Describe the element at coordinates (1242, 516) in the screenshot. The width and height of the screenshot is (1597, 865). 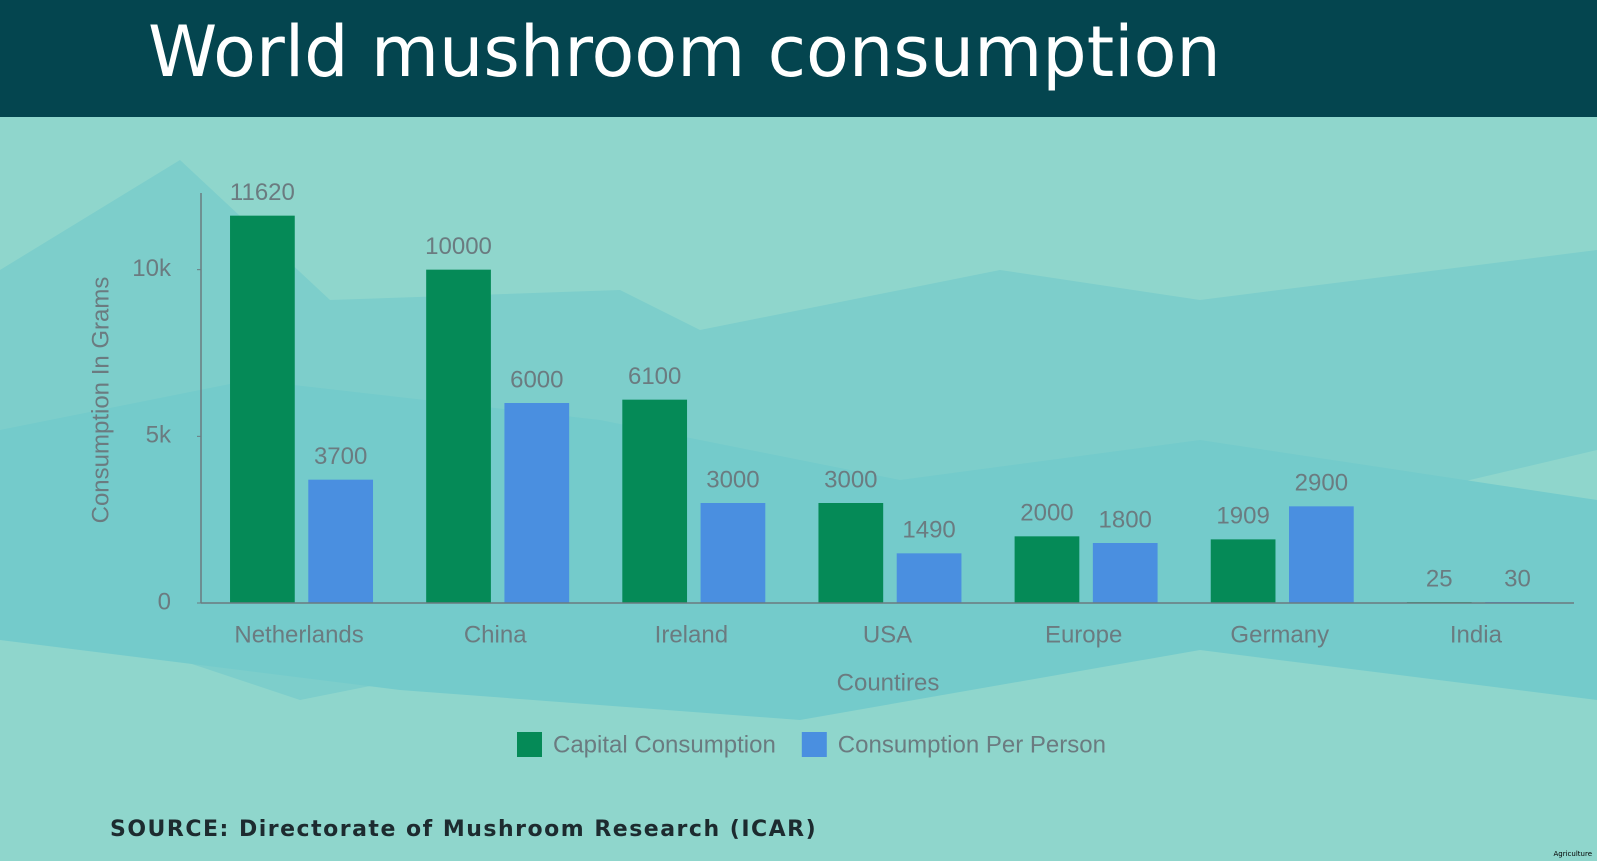
I see `data-label: 1909` at that location.